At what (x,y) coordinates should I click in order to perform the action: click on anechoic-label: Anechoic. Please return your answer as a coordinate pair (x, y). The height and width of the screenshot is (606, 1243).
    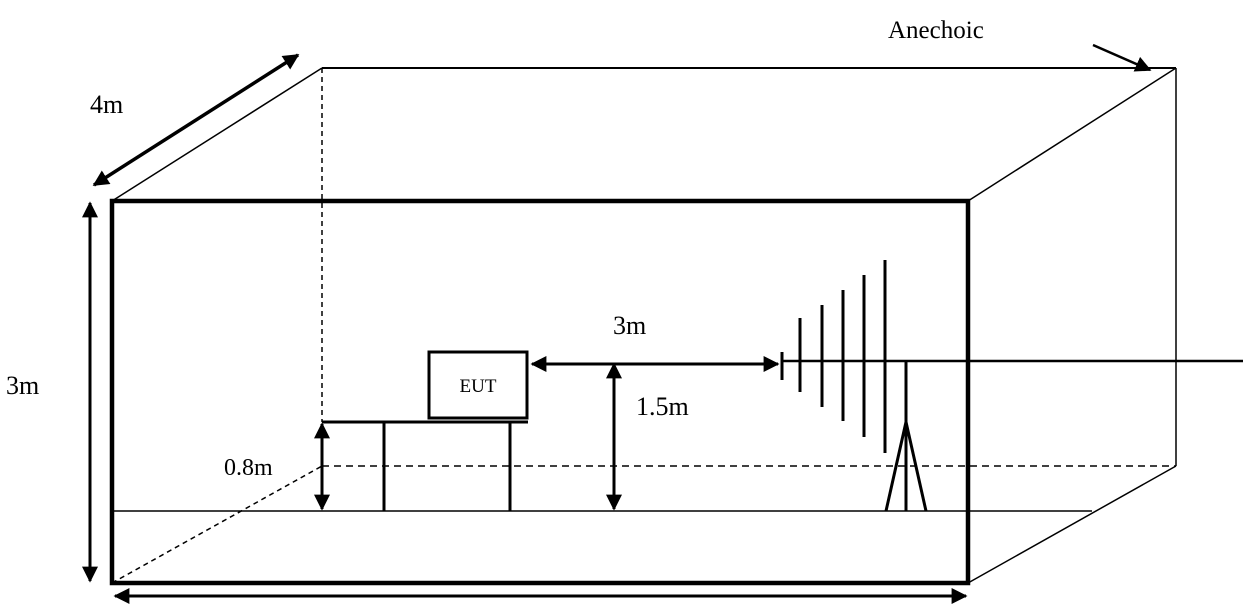
    Looking at the image, I should click on (936, 30).